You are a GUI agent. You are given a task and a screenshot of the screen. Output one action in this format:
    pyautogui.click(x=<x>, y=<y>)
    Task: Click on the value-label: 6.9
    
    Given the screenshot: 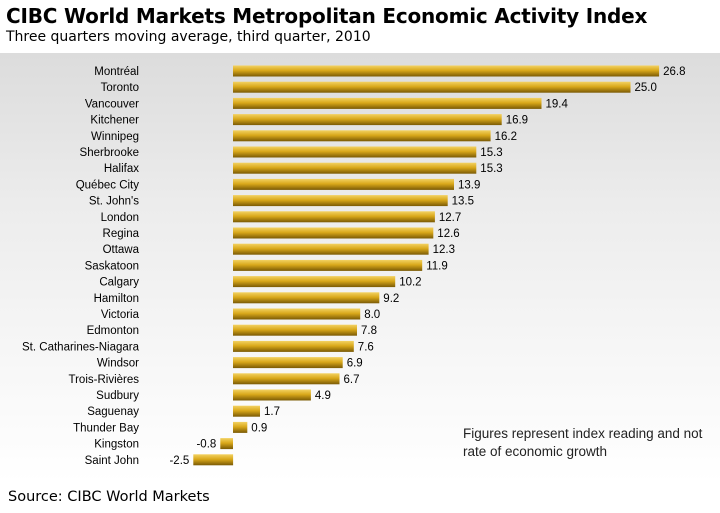 What is the action you would take?
    pyautogui.click(x=355, y=364)
    